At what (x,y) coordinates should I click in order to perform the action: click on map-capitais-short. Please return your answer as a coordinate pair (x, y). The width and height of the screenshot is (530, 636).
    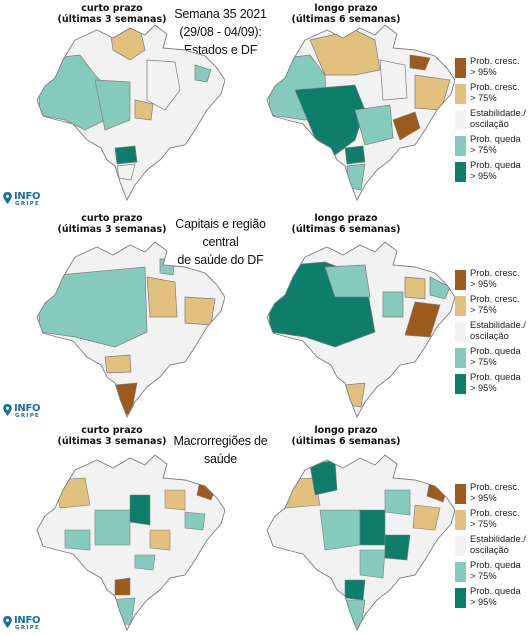
    Looking at the image, I should click on (130, 330).